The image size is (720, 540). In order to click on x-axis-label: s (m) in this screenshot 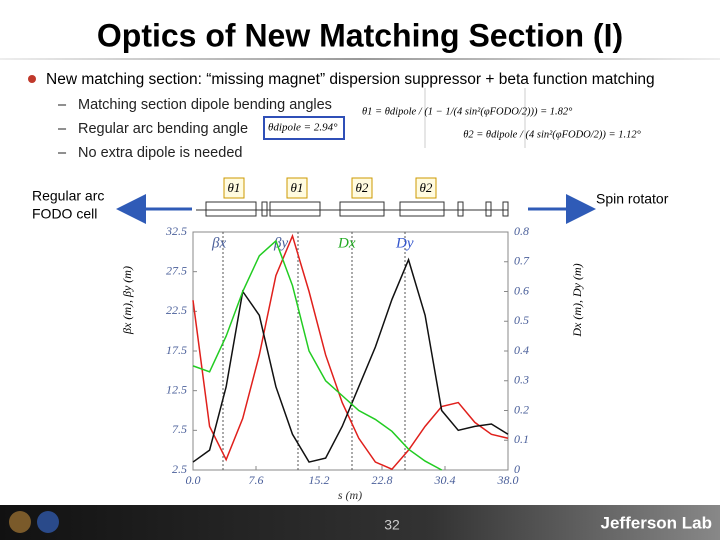, I will do `click(350, 495)`.